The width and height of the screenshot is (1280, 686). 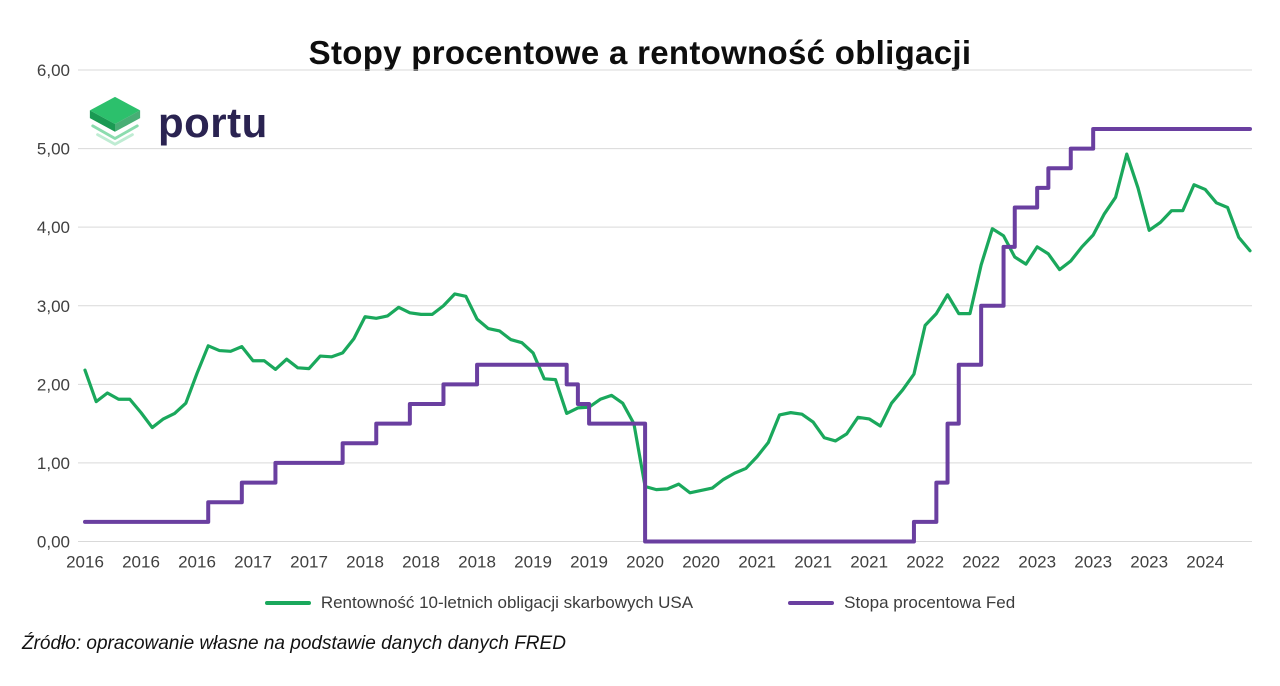 I want to click on x-tick-label: 2024, so click(x=1205, y=562).